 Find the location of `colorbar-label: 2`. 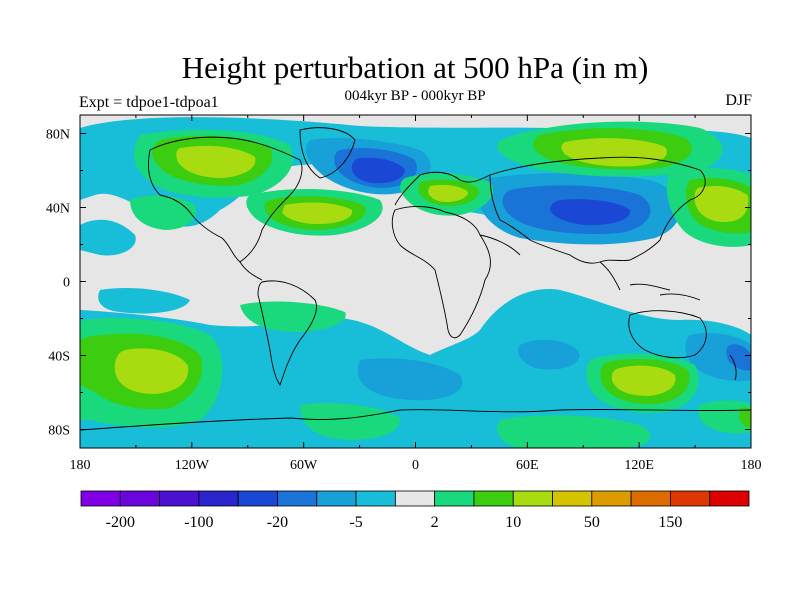

colorbar-label: 2 is located at coordinates (435, 522).